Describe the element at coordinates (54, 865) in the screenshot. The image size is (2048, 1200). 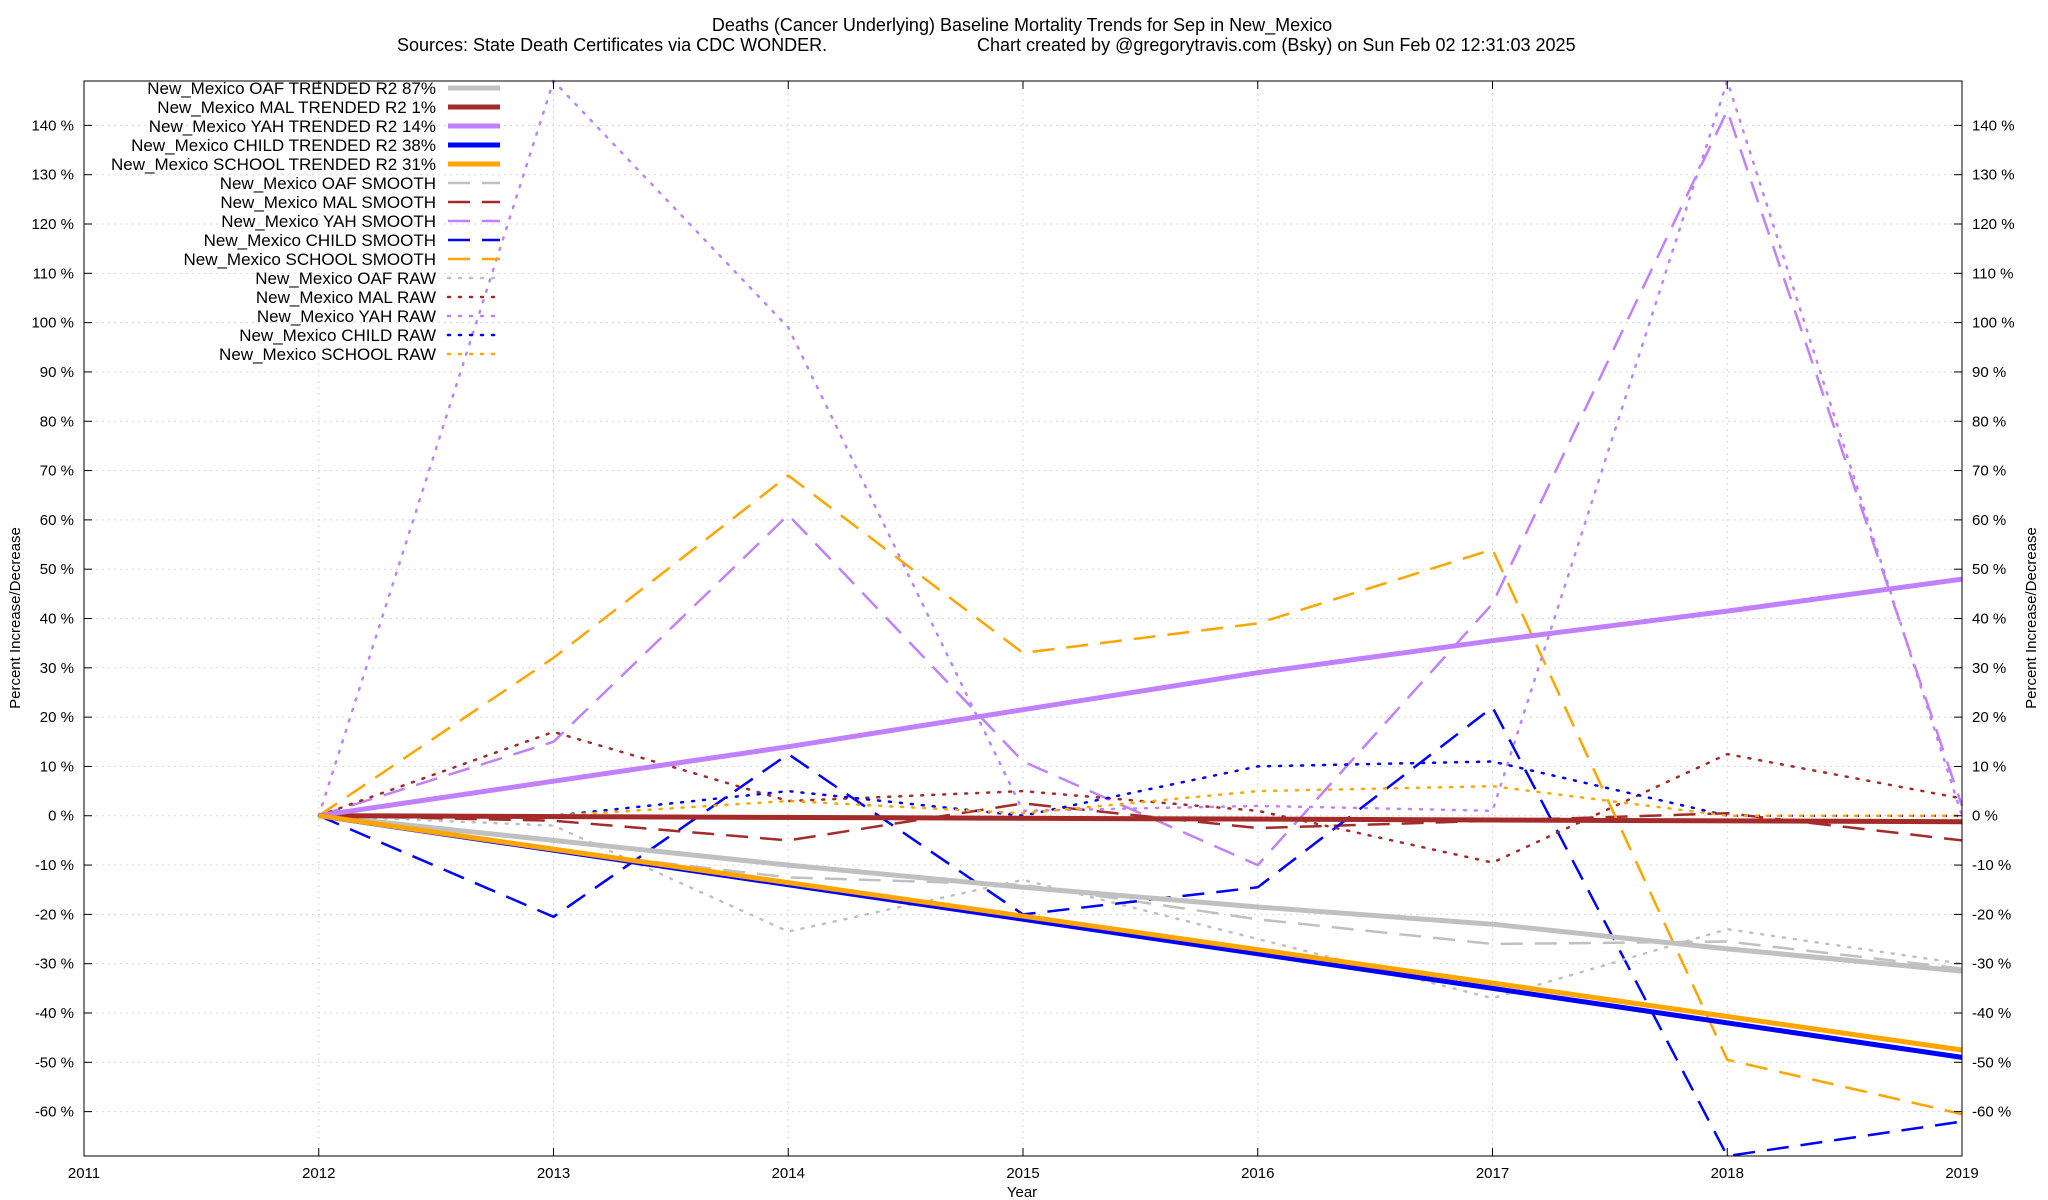
I see `y-tick-label-left: -10 %` at that location.